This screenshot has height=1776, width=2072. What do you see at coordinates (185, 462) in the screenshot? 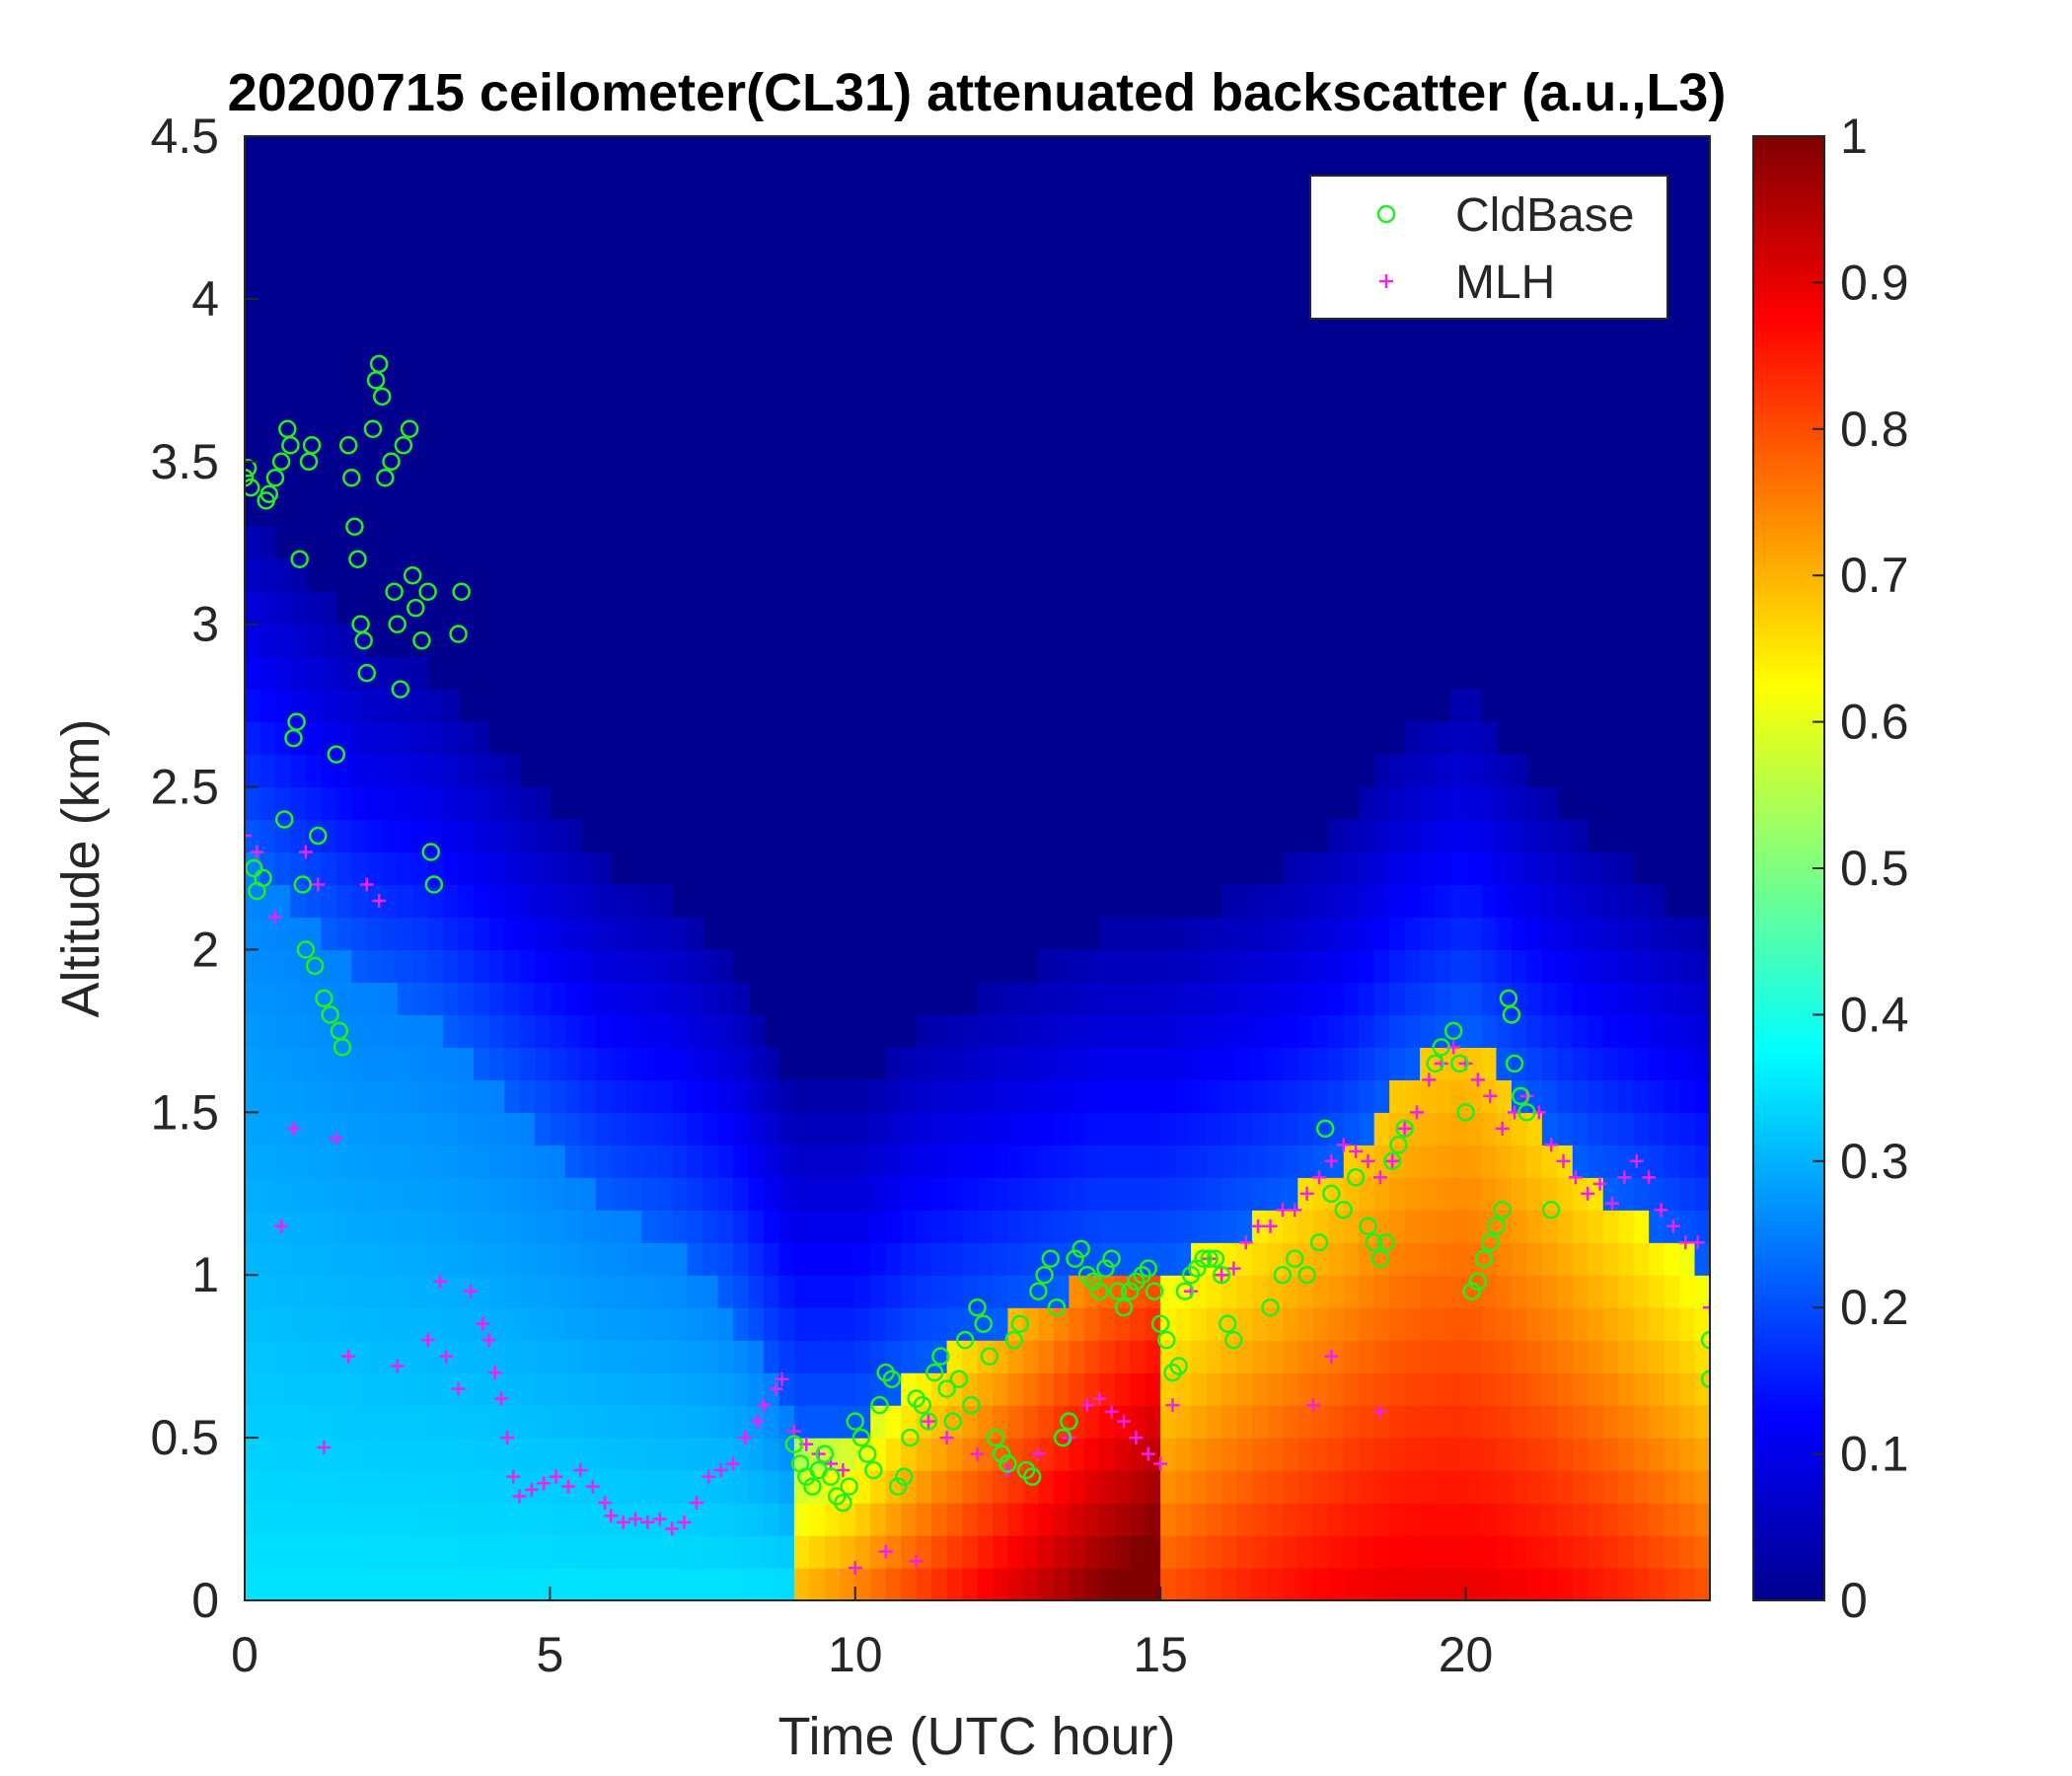
I see `y-tick-label: 3.5` at bounding box center [185, 462].